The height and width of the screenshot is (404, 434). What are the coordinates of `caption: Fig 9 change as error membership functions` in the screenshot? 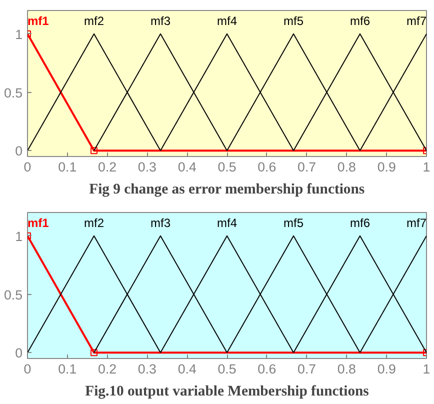 It's located at (227, 190).